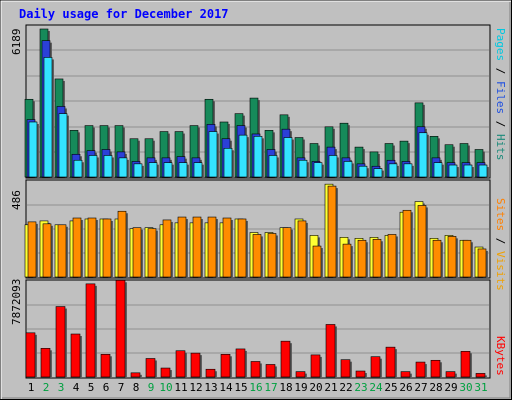  I want to click on legend-pages: Pages, so click(500, 45).